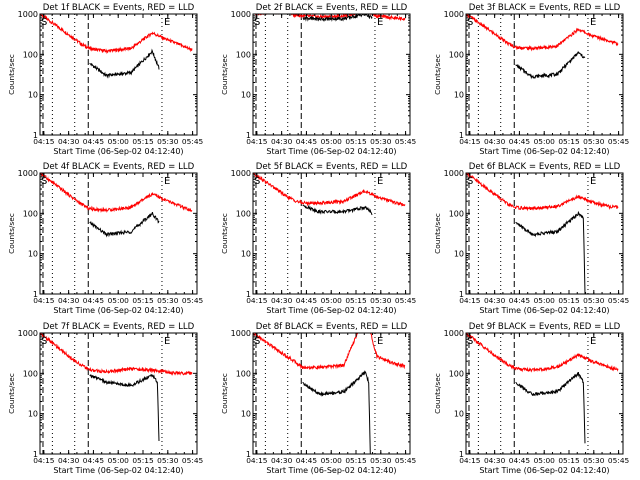 The image size is (640, 480). I want to click on chart-title: Det 8f BLACK = Events, RED = LLD, so click(332, 327).